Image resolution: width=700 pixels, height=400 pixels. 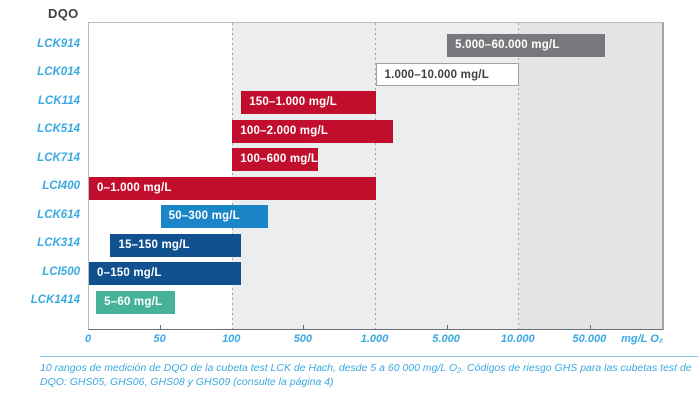 What do you see at coordinates (313, 131) in the screenshot?
I see `range-bar: 100–2.000 mg/L` at bounding box center [313, 131].